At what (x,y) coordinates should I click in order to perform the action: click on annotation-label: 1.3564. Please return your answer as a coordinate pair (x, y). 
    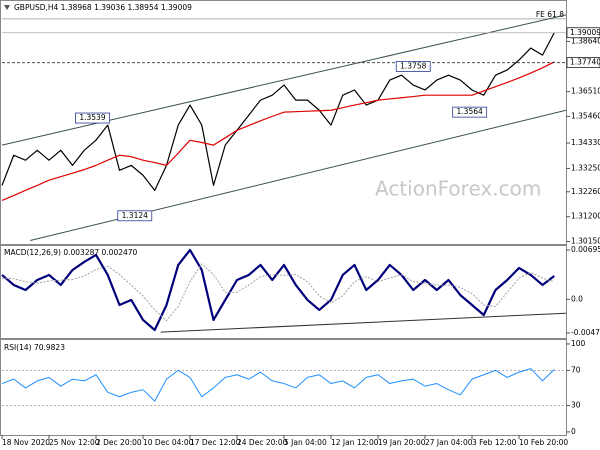
    Looking at the image, I should click on (470, 111).